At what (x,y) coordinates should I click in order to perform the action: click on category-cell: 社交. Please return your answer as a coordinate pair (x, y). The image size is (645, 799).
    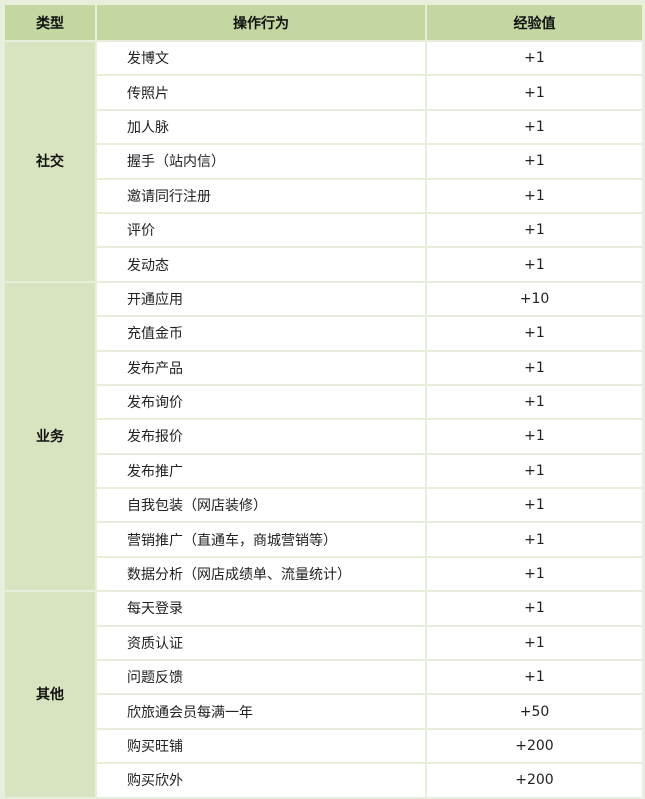
    Looking at the image, I should click on (50, 161).